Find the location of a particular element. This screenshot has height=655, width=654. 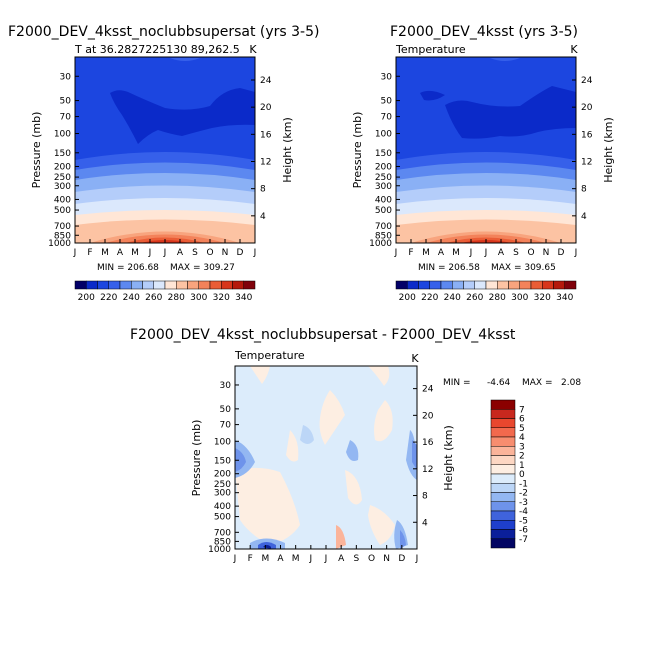

y-tick-label: 30 is located at coordinates (66, 77).